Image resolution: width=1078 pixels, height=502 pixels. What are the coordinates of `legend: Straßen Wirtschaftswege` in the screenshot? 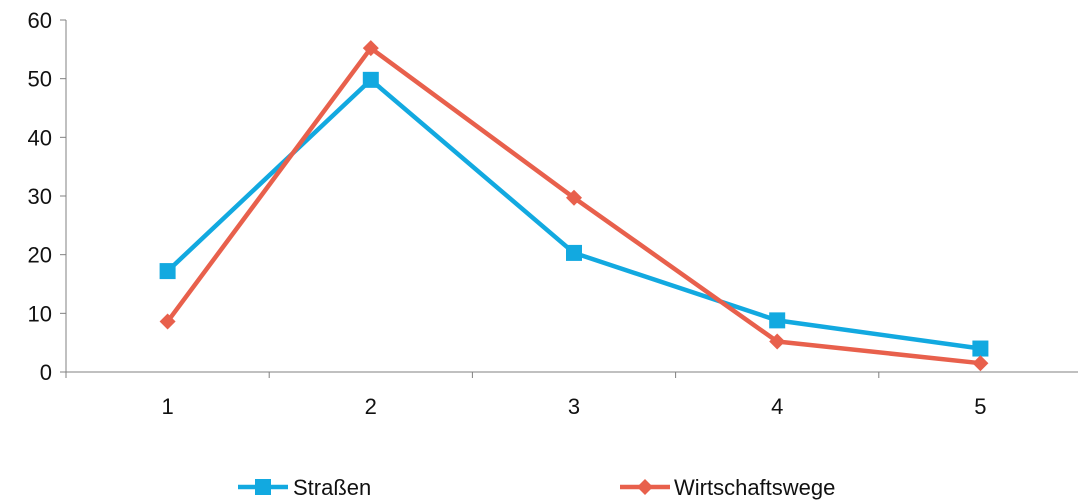 It's located at (536, 487).